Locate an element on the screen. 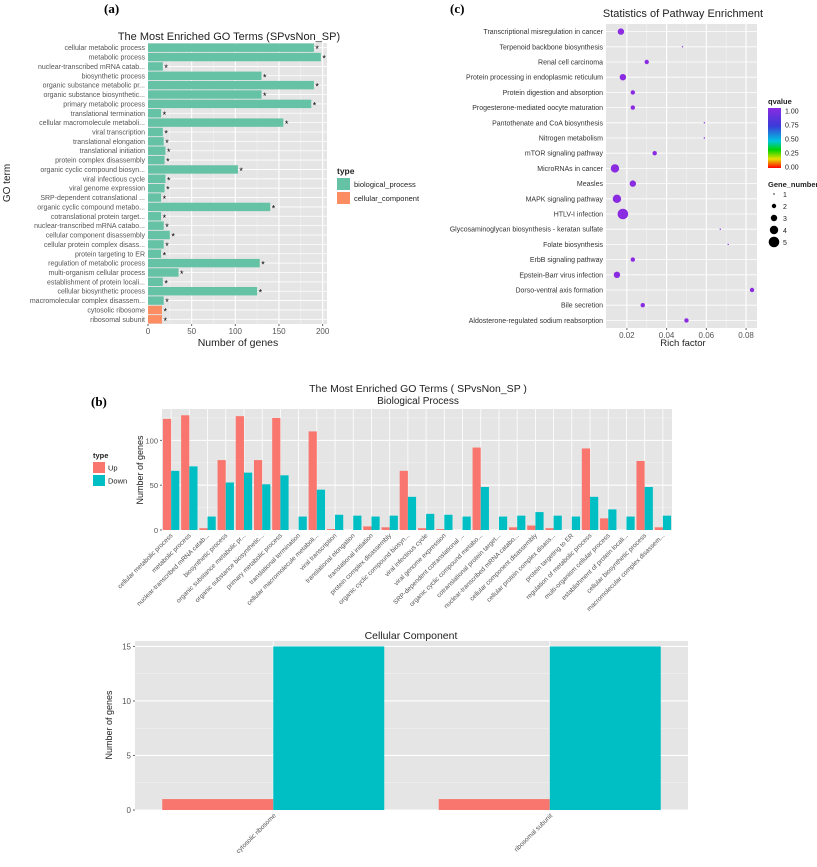 The width and height of the screenshot is (817, 867). y-tick-label: viral infectious cycle is located at coordinates (114, 179).